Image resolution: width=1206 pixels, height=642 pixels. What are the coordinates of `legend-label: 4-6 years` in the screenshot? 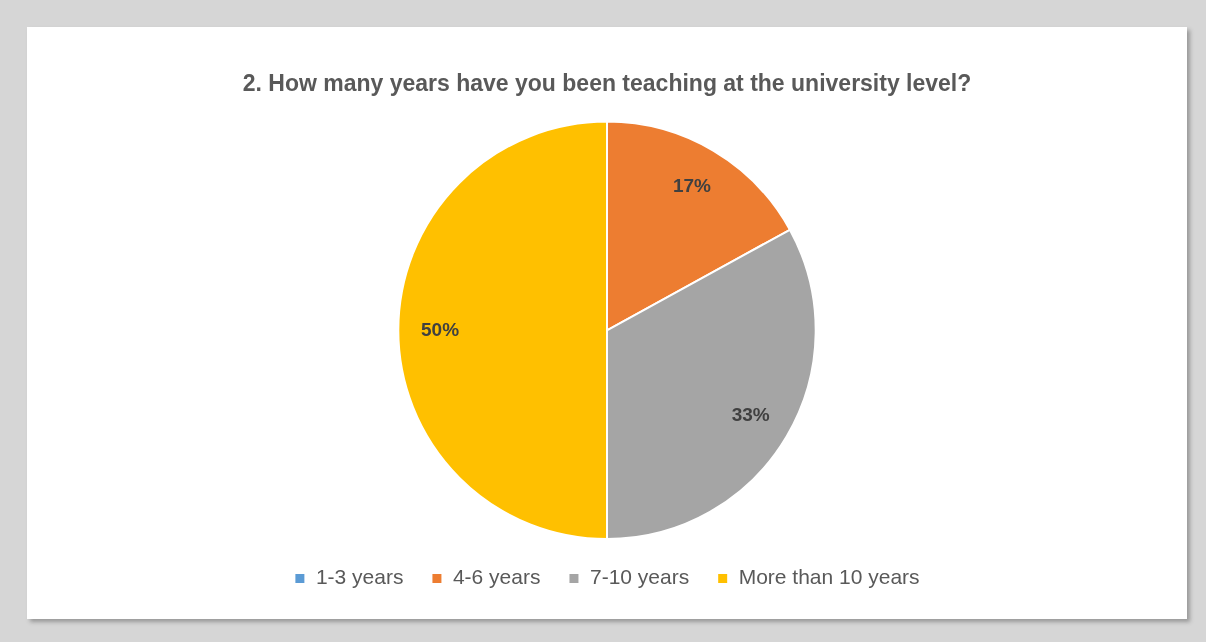 It's located at (496, 577).